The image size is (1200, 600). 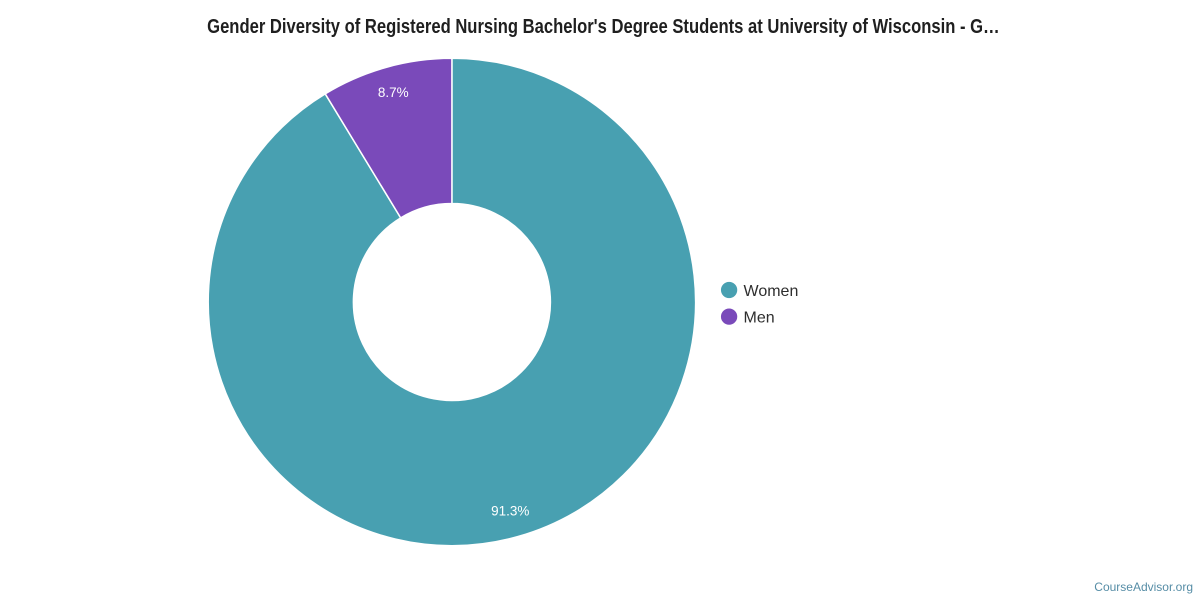 What do you see at coordinates (771, 291) in the screenshot?
I see `svg-text: Women` at bounding box center [771, 291].